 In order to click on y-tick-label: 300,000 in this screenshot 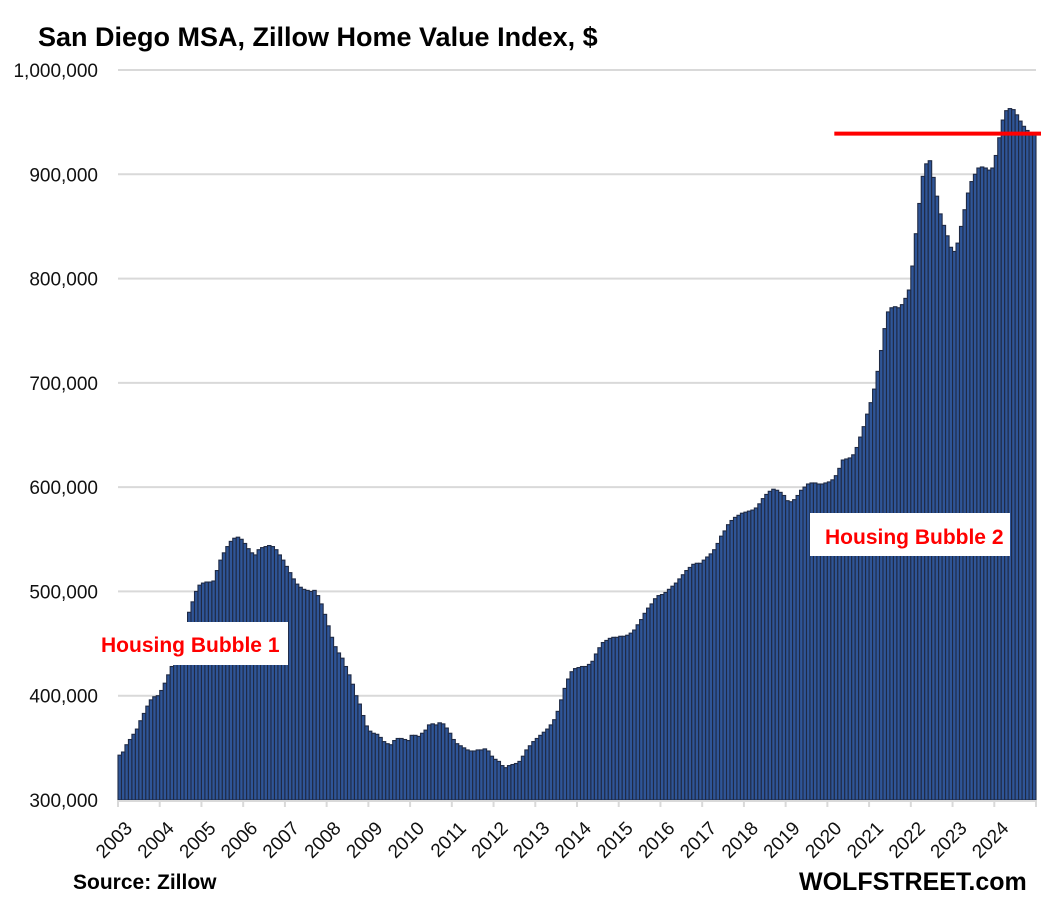, I will do `click(63, 801)`.